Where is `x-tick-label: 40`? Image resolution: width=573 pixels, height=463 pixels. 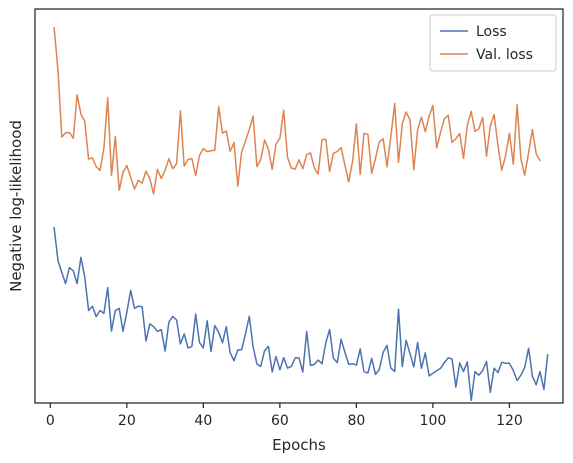 x-tick-label: 40 is located at coordinates (203, 421).